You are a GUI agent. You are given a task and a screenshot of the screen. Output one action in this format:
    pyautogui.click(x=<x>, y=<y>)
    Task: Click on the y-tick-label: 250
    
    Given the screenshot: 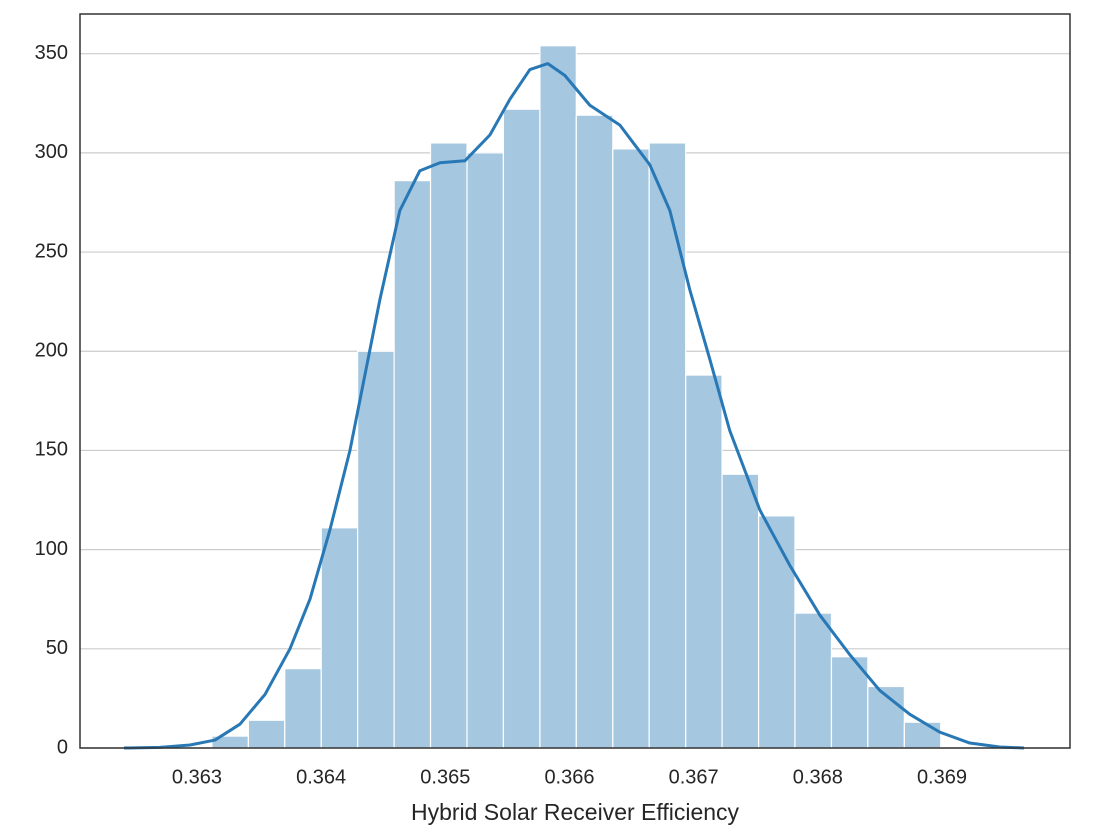 What is the action you would take?
    pyautogui.click(x=51, y=251)
    